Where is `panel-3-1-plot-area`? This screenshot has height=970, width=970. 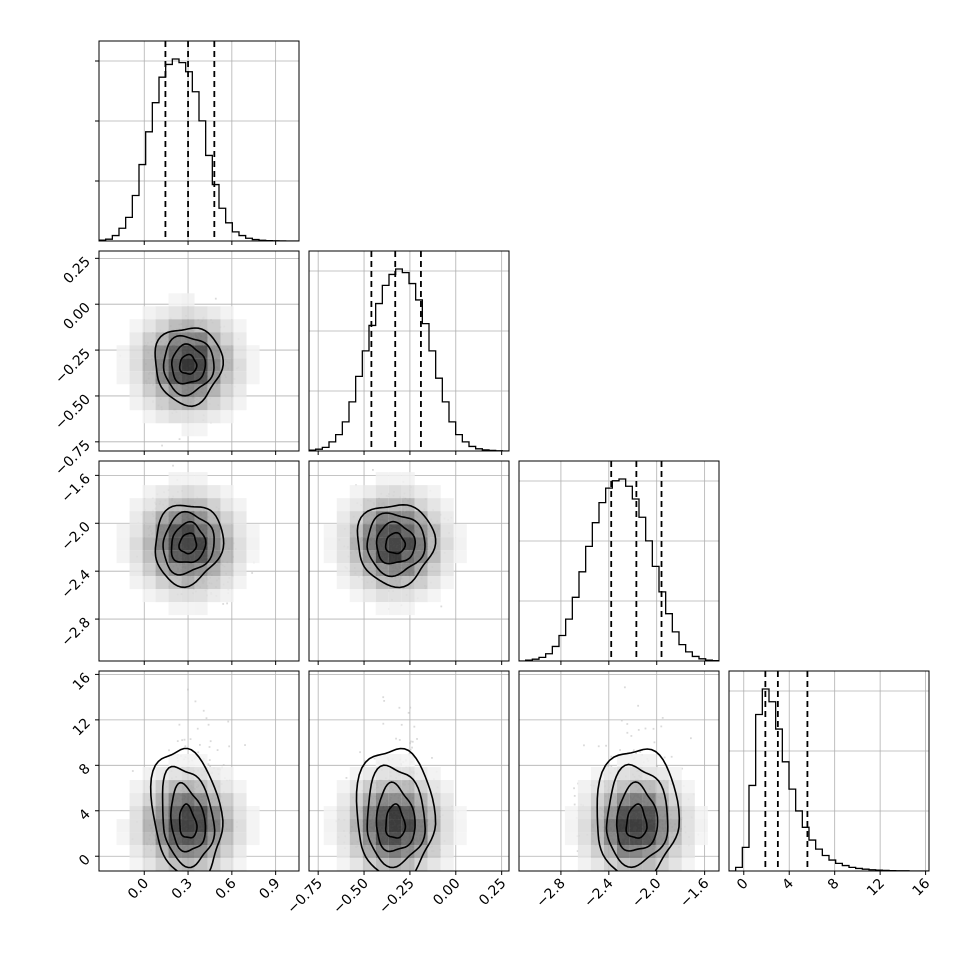 panel-3-1-plot-area is located at coordinates (409, 767).